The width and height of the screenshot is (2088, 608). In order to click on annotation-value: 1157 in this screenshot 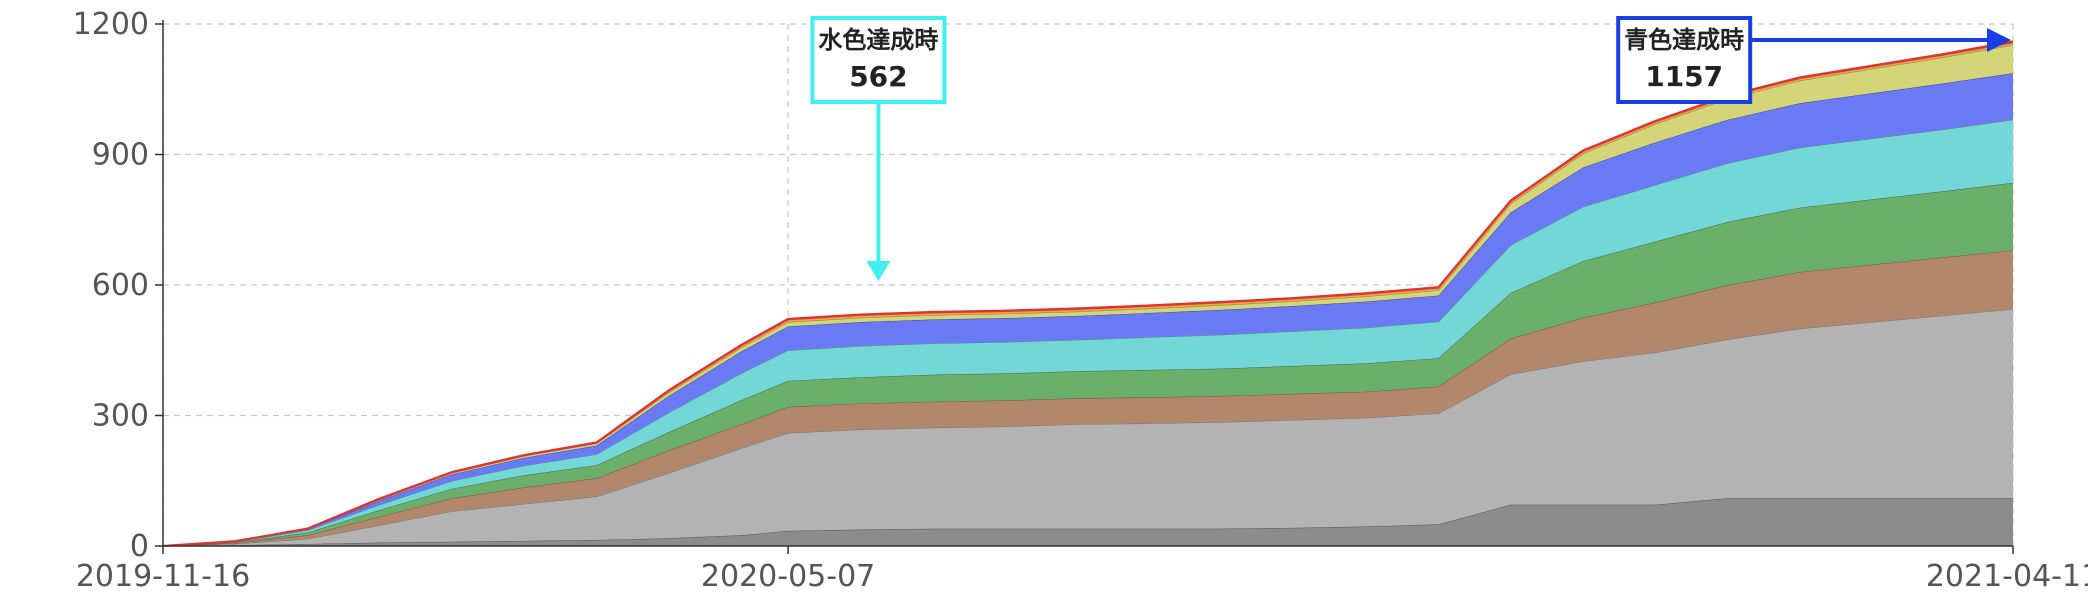, I will do `click(1684, 76)`.